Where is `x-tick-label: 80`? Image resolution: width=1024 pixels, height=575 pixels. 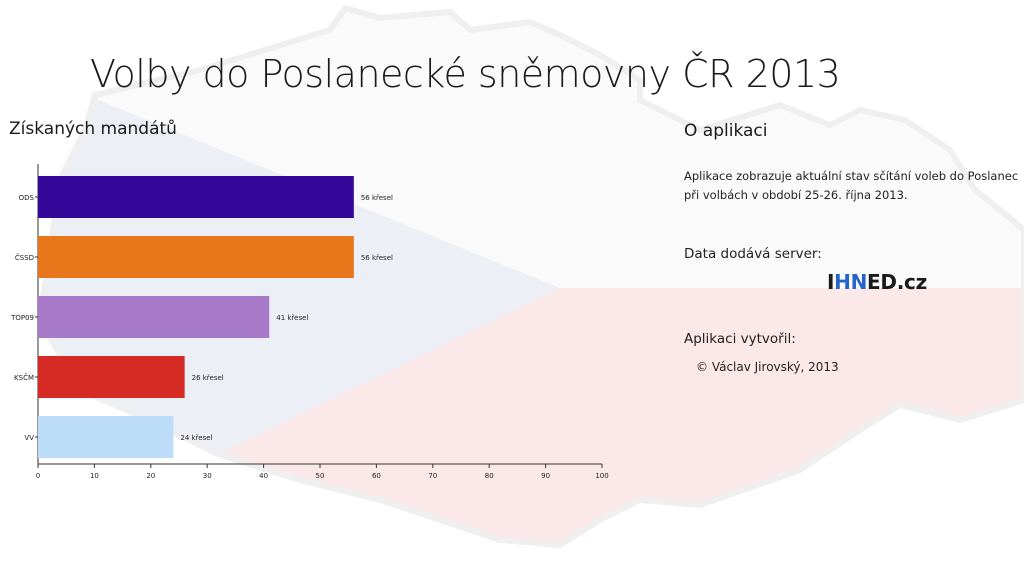 x-tick-label: 80 is located at coordinates (489, 476).